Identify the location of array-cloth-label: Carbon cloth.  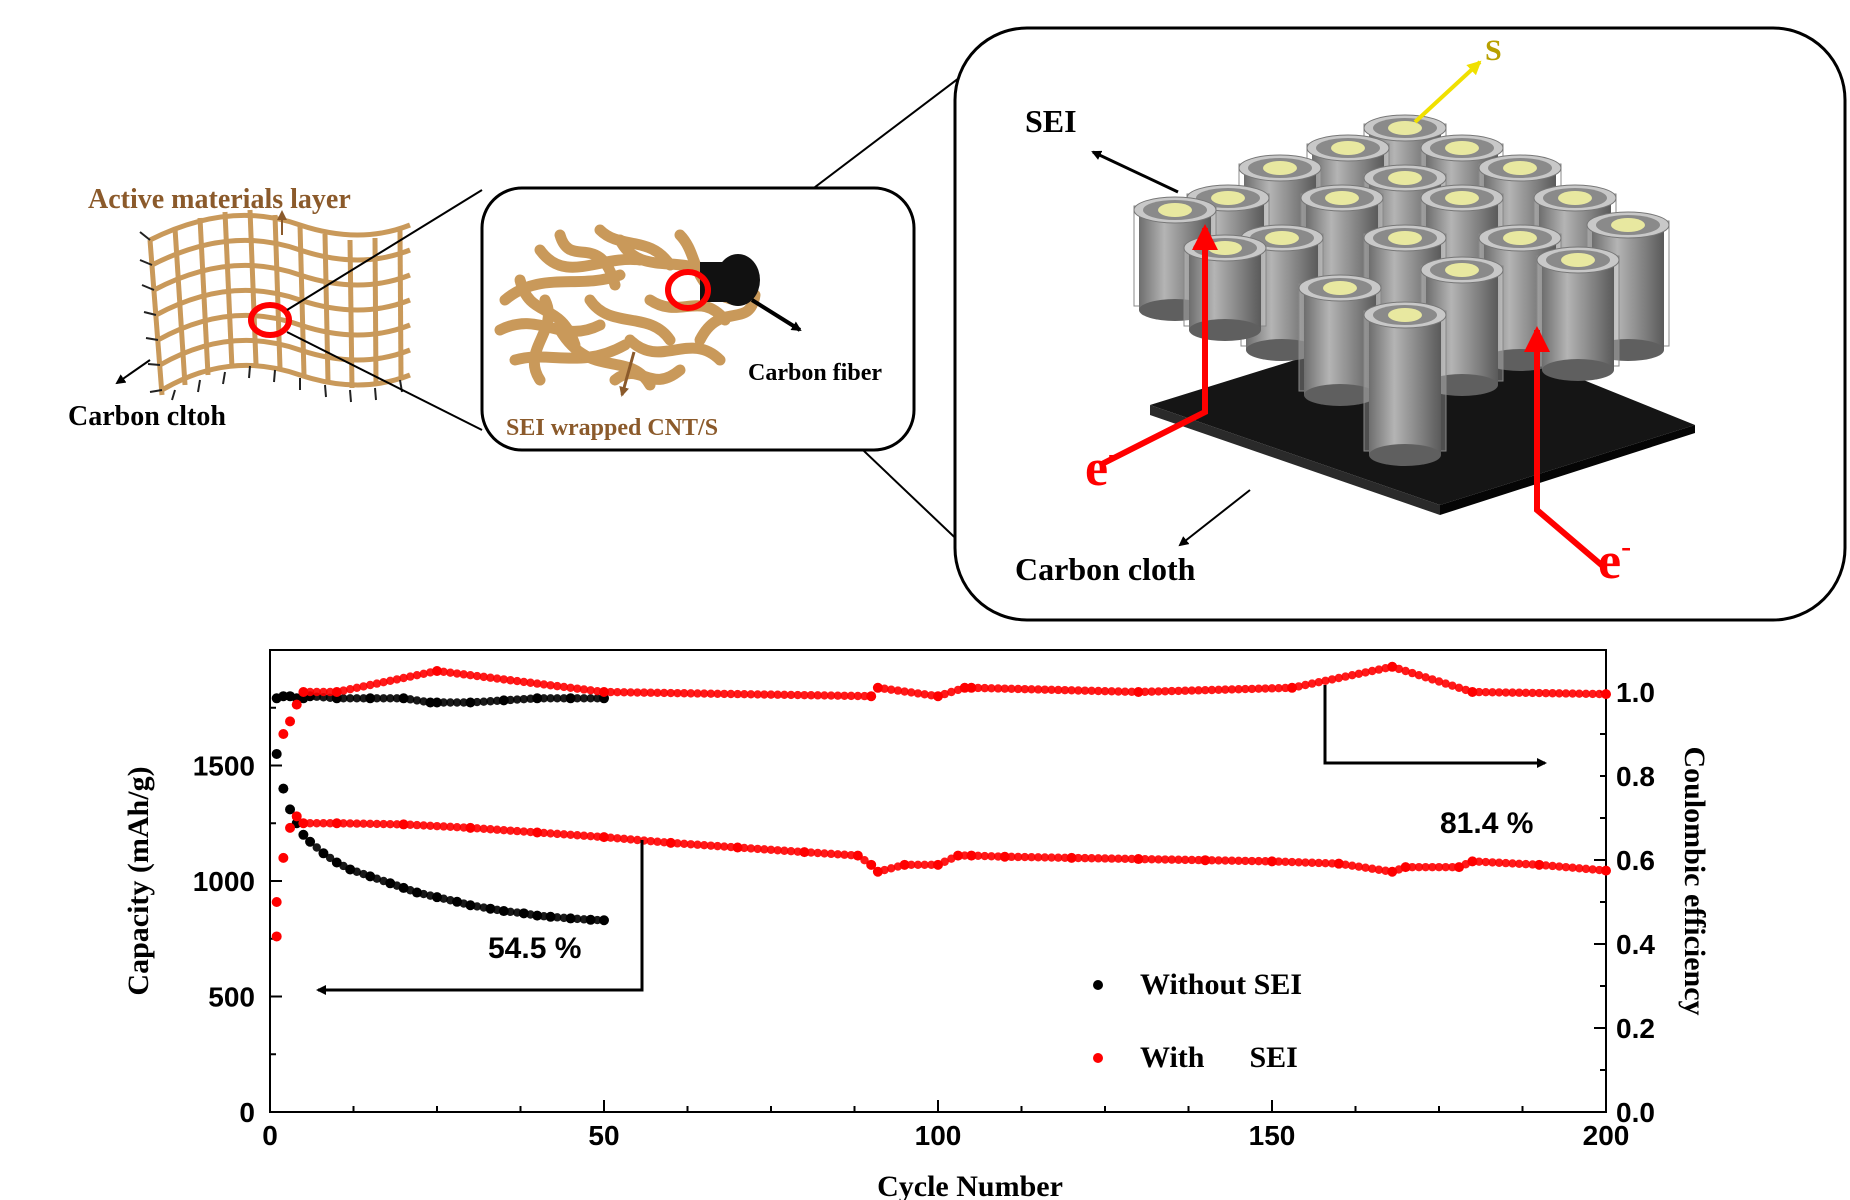
(1105, 569).